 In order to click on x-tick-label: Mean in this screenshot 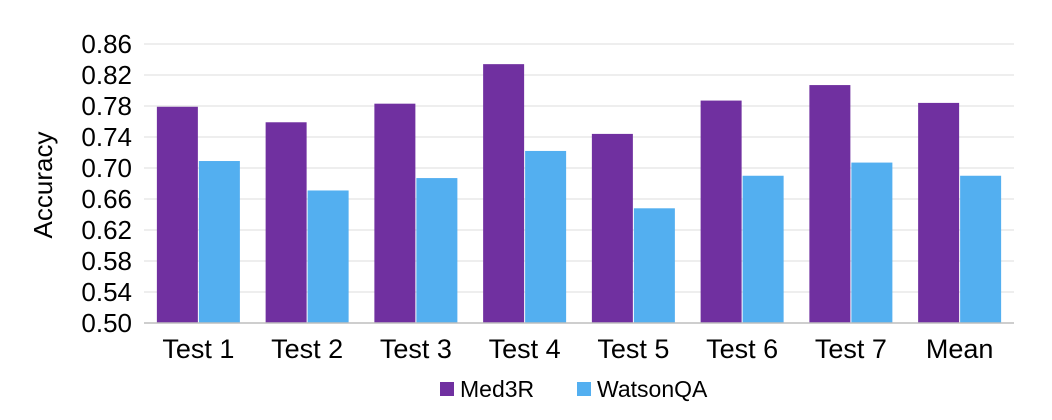, I will do `click(960, 349)`.